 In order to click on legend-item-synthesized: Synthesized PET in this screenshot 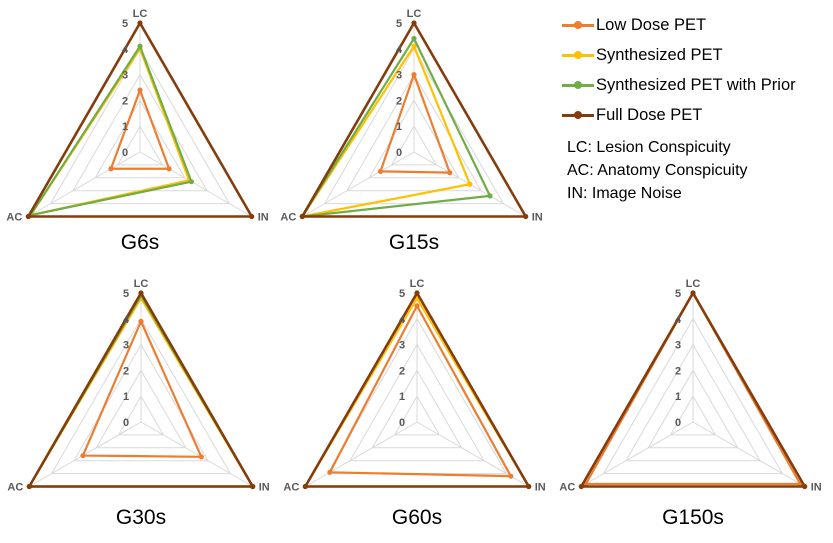, I will do `click(696, 55)`.